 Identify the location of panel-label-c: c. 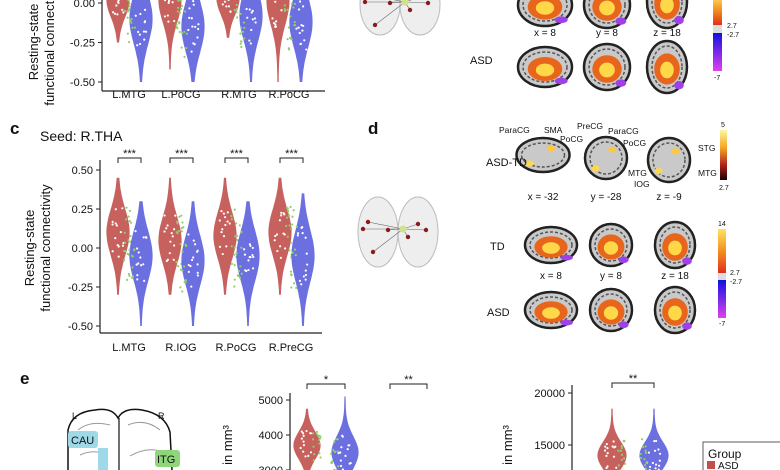
(14, 128).